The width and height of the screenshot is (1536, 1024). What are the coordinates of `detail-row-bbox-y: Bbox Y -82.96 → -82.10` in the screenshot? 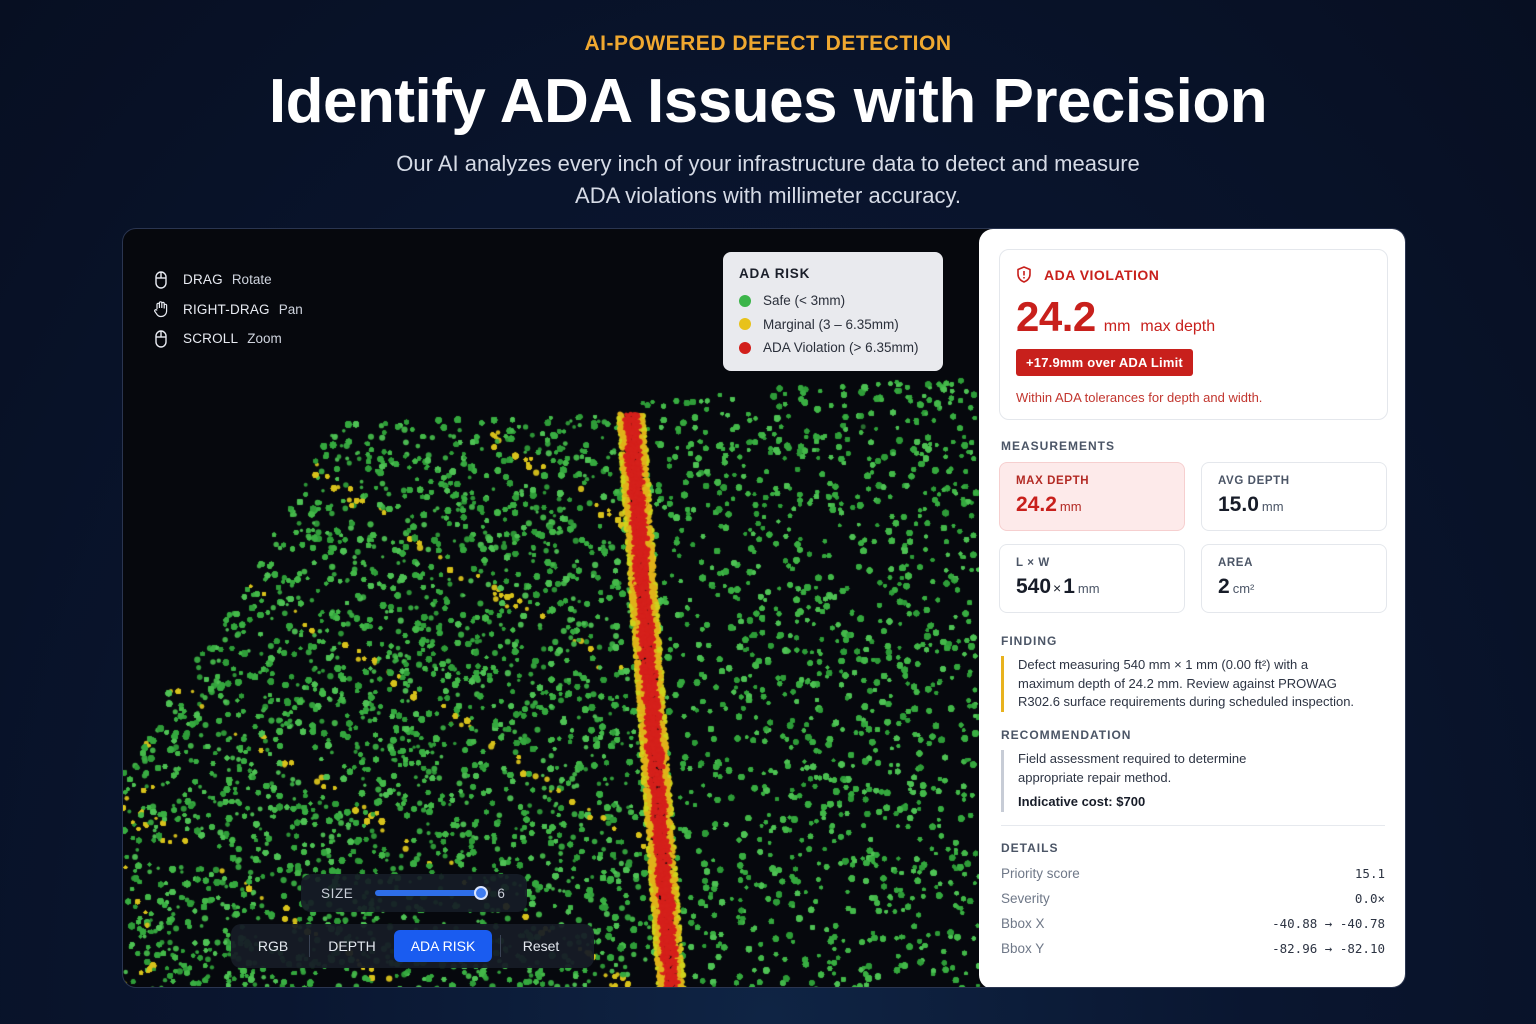 It's located at (1193, 948).